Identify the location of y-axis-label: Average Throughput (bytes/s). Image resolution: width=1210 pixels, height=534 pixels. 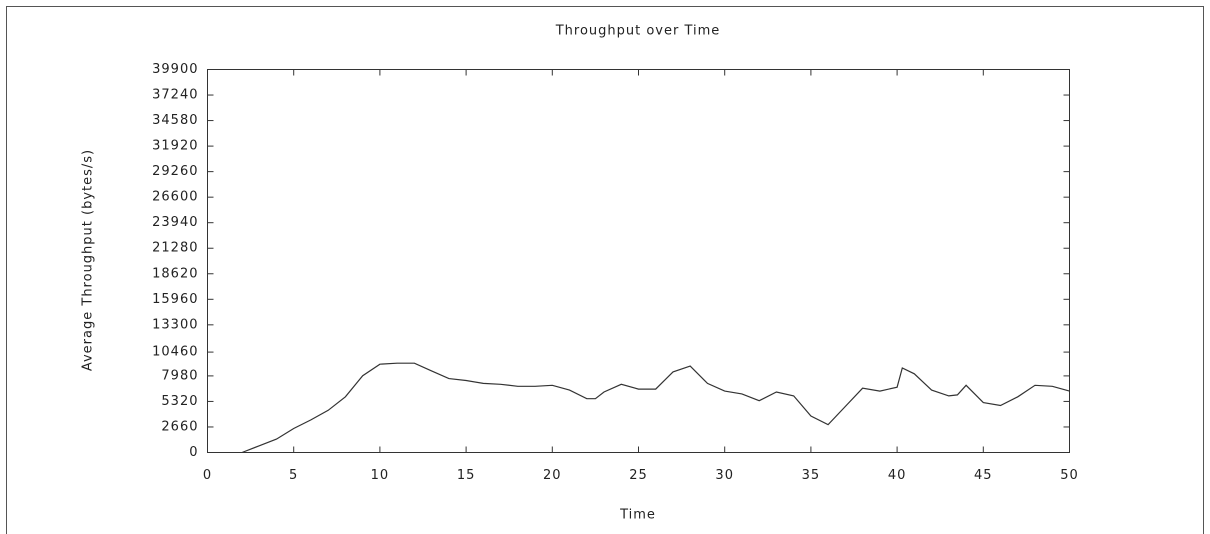
(88, 260).